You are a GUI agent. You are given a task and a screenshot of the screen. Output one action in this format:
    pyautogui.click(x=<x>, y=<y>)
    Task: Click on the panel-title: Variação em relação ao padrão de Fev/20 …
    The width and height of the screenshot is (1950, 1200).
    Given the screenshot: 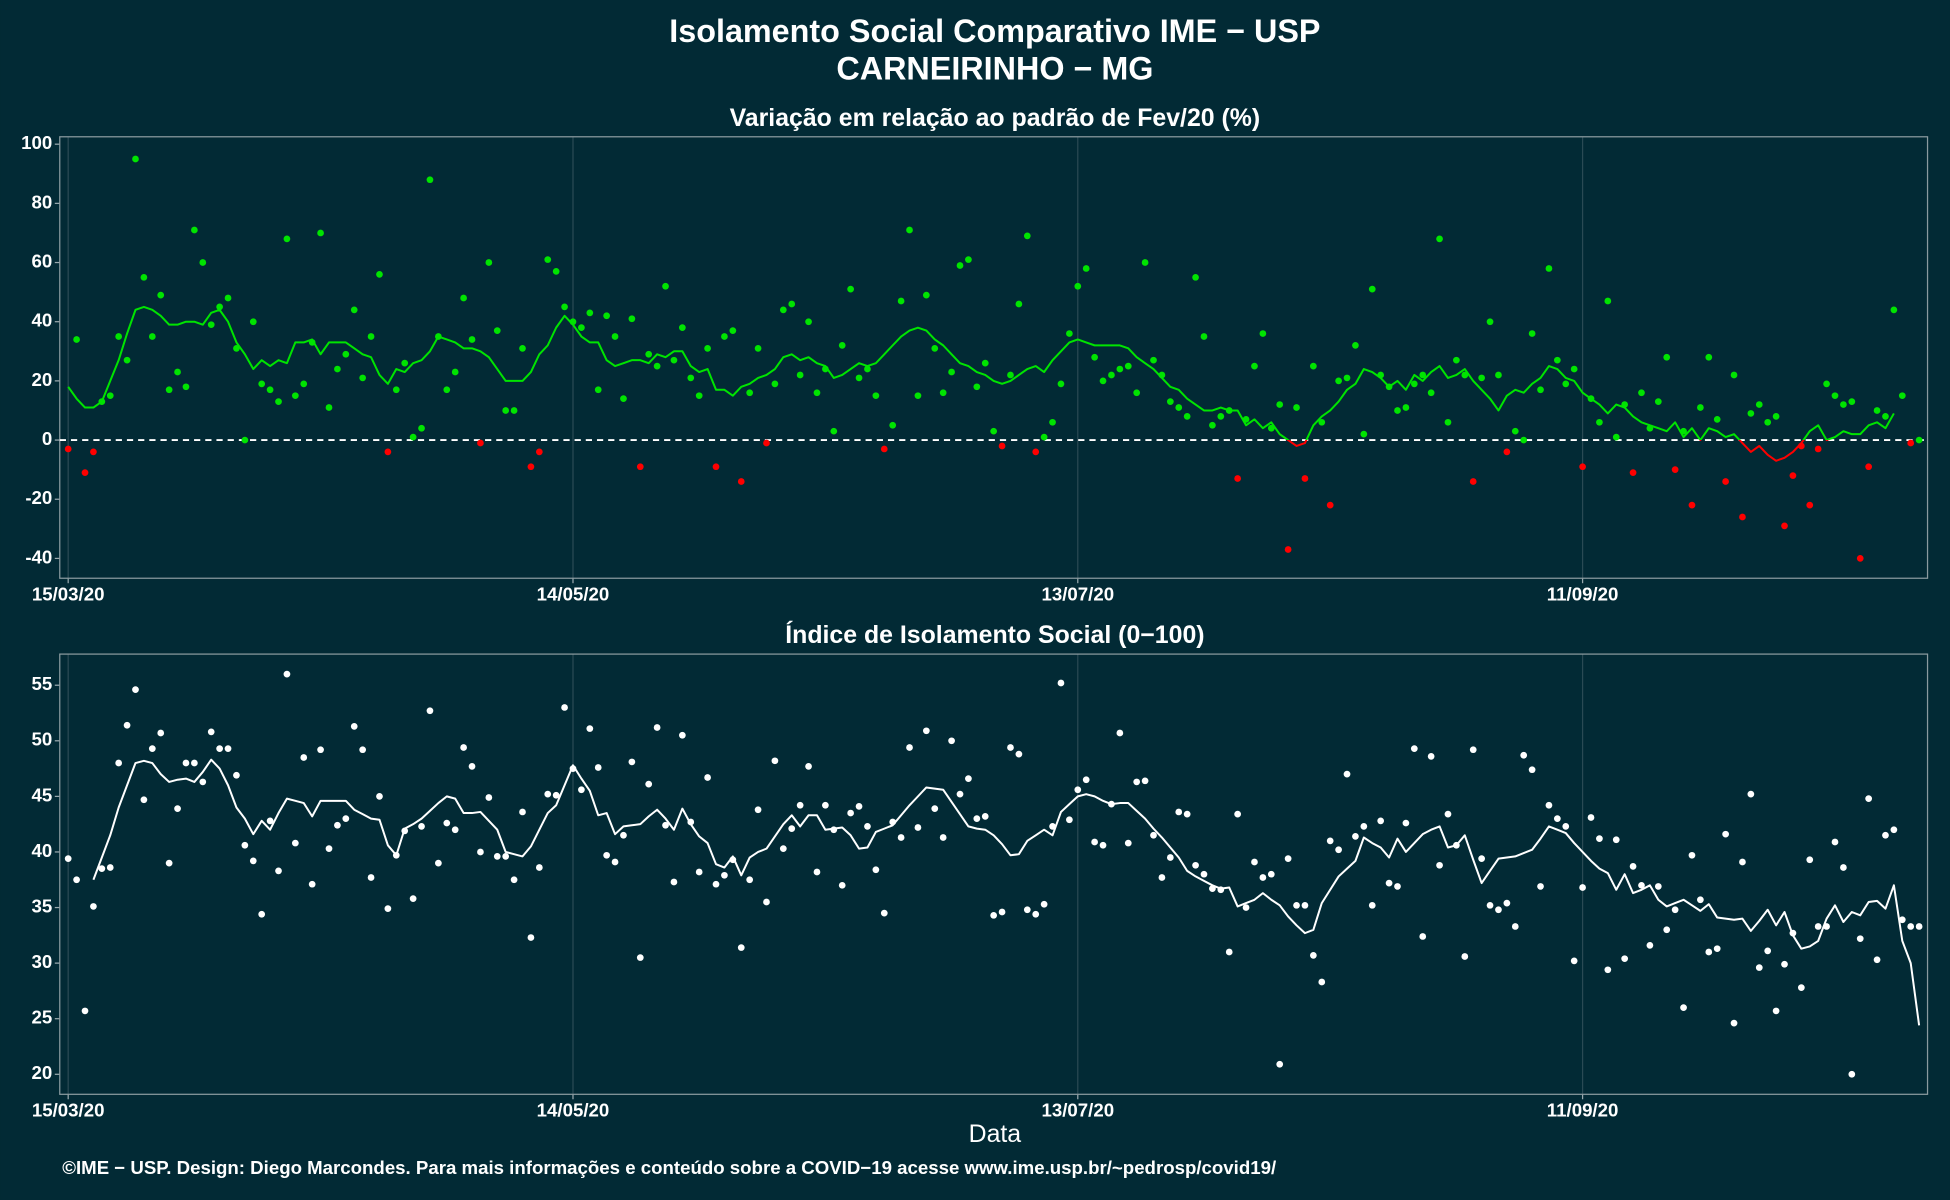 What is the action you would take?
    pyautogui.click(x=995, y=118)
    